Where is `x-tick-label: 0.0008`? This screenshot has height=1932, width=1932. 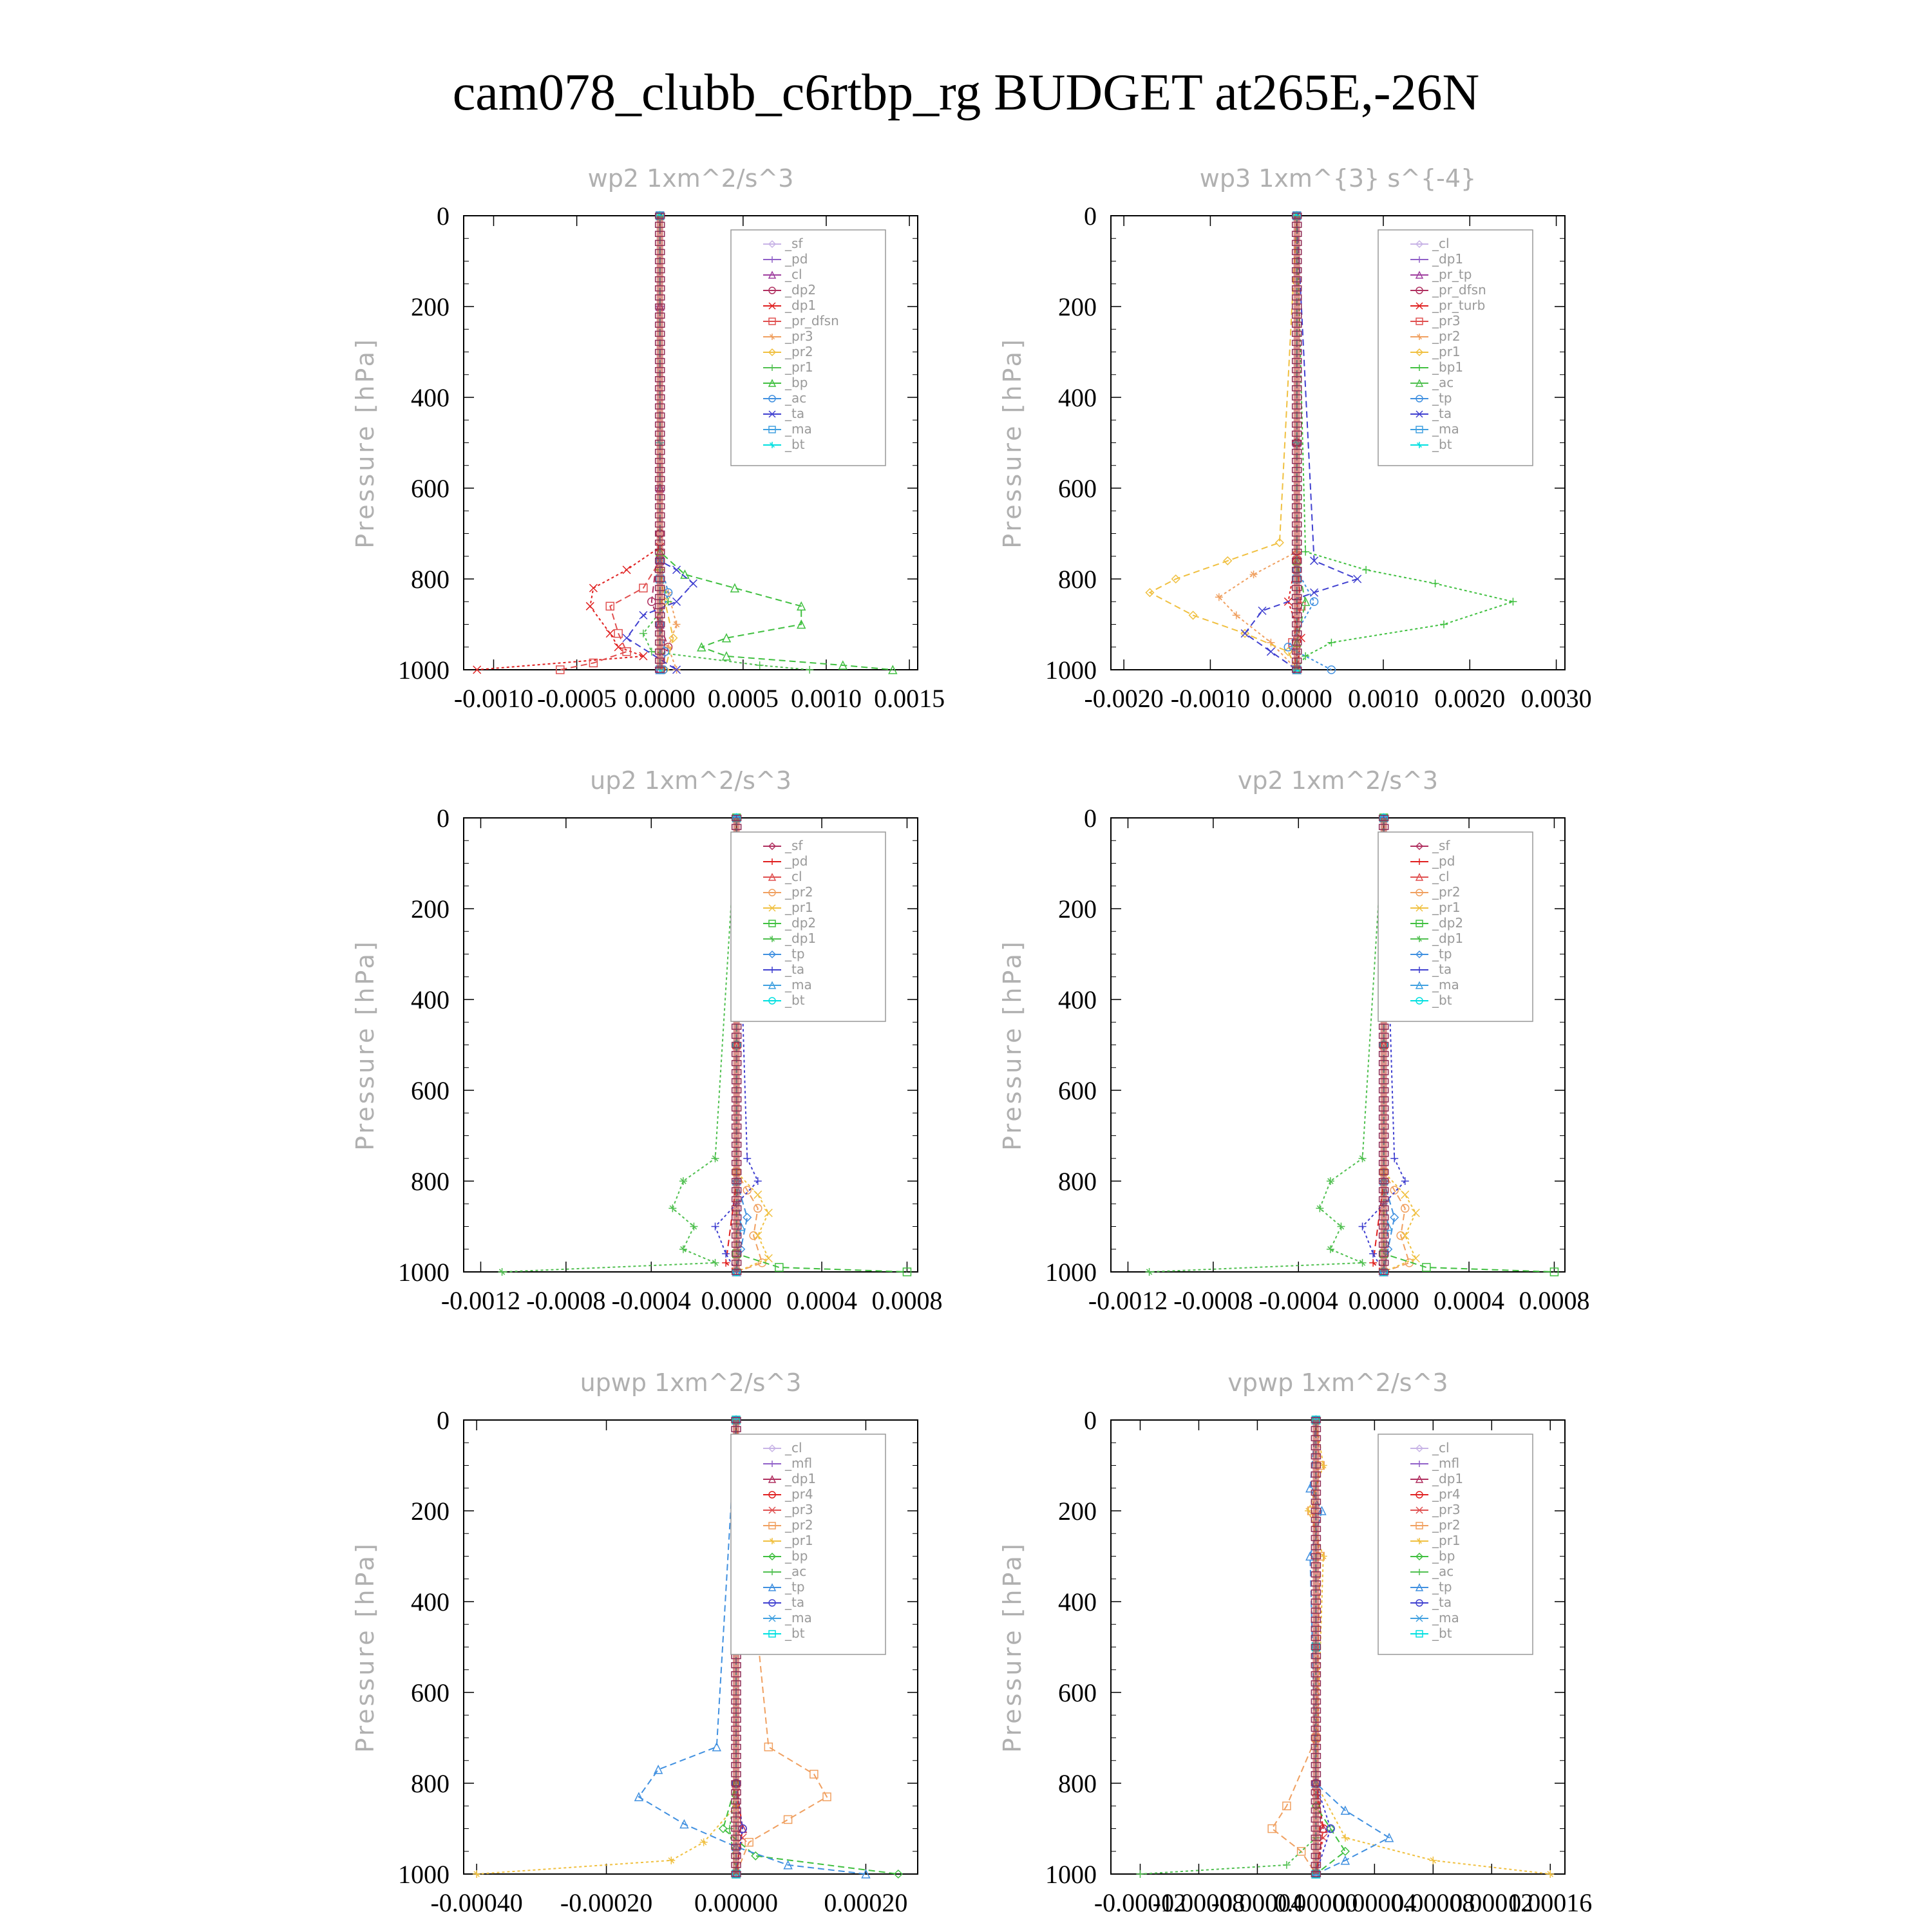
x-tick-label: 0.0008 is located at coordinates (907, 1300).